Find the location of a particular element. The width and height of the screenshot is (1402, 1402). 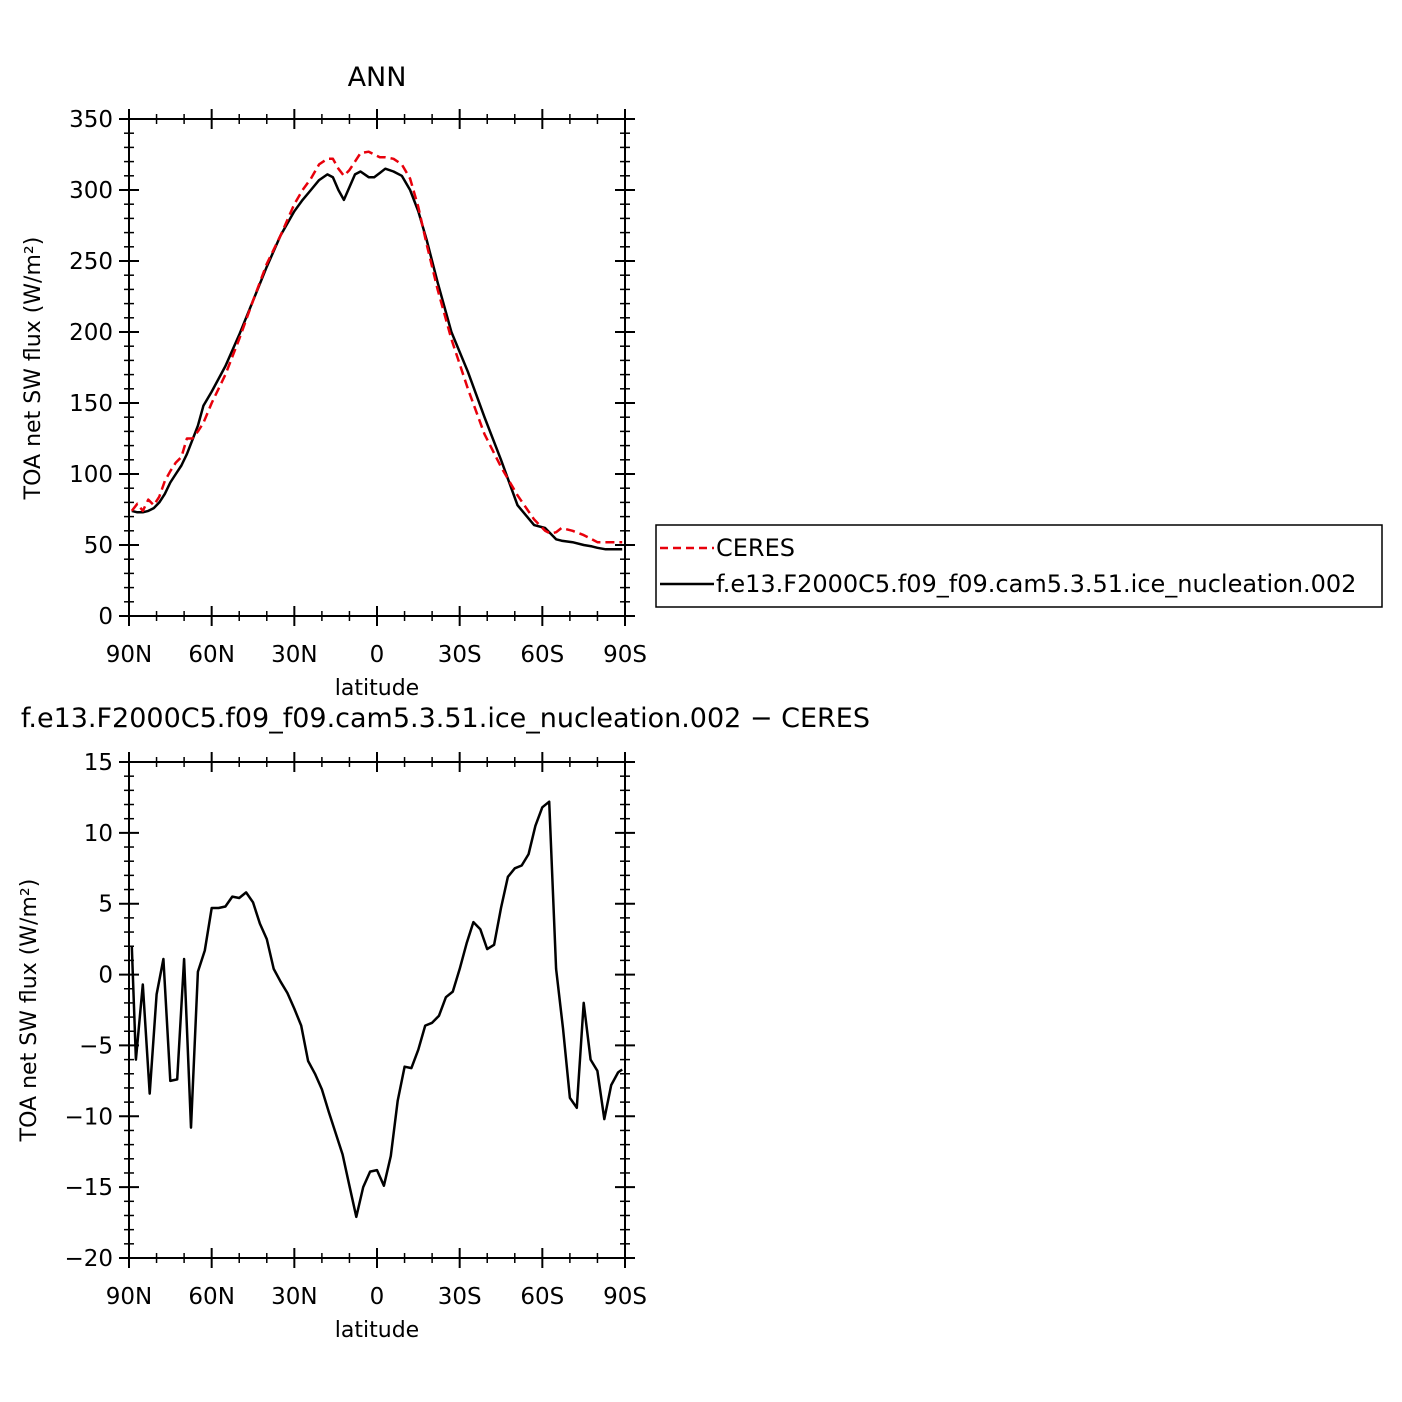

top-y-tick-label: 300 is located at coordinates (91, 191).